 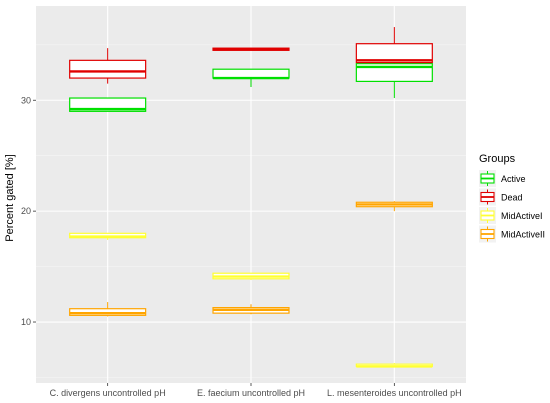 I want to click on x-tick-label: C. divergens uncontrolled pH, so click(x=108, y=393).